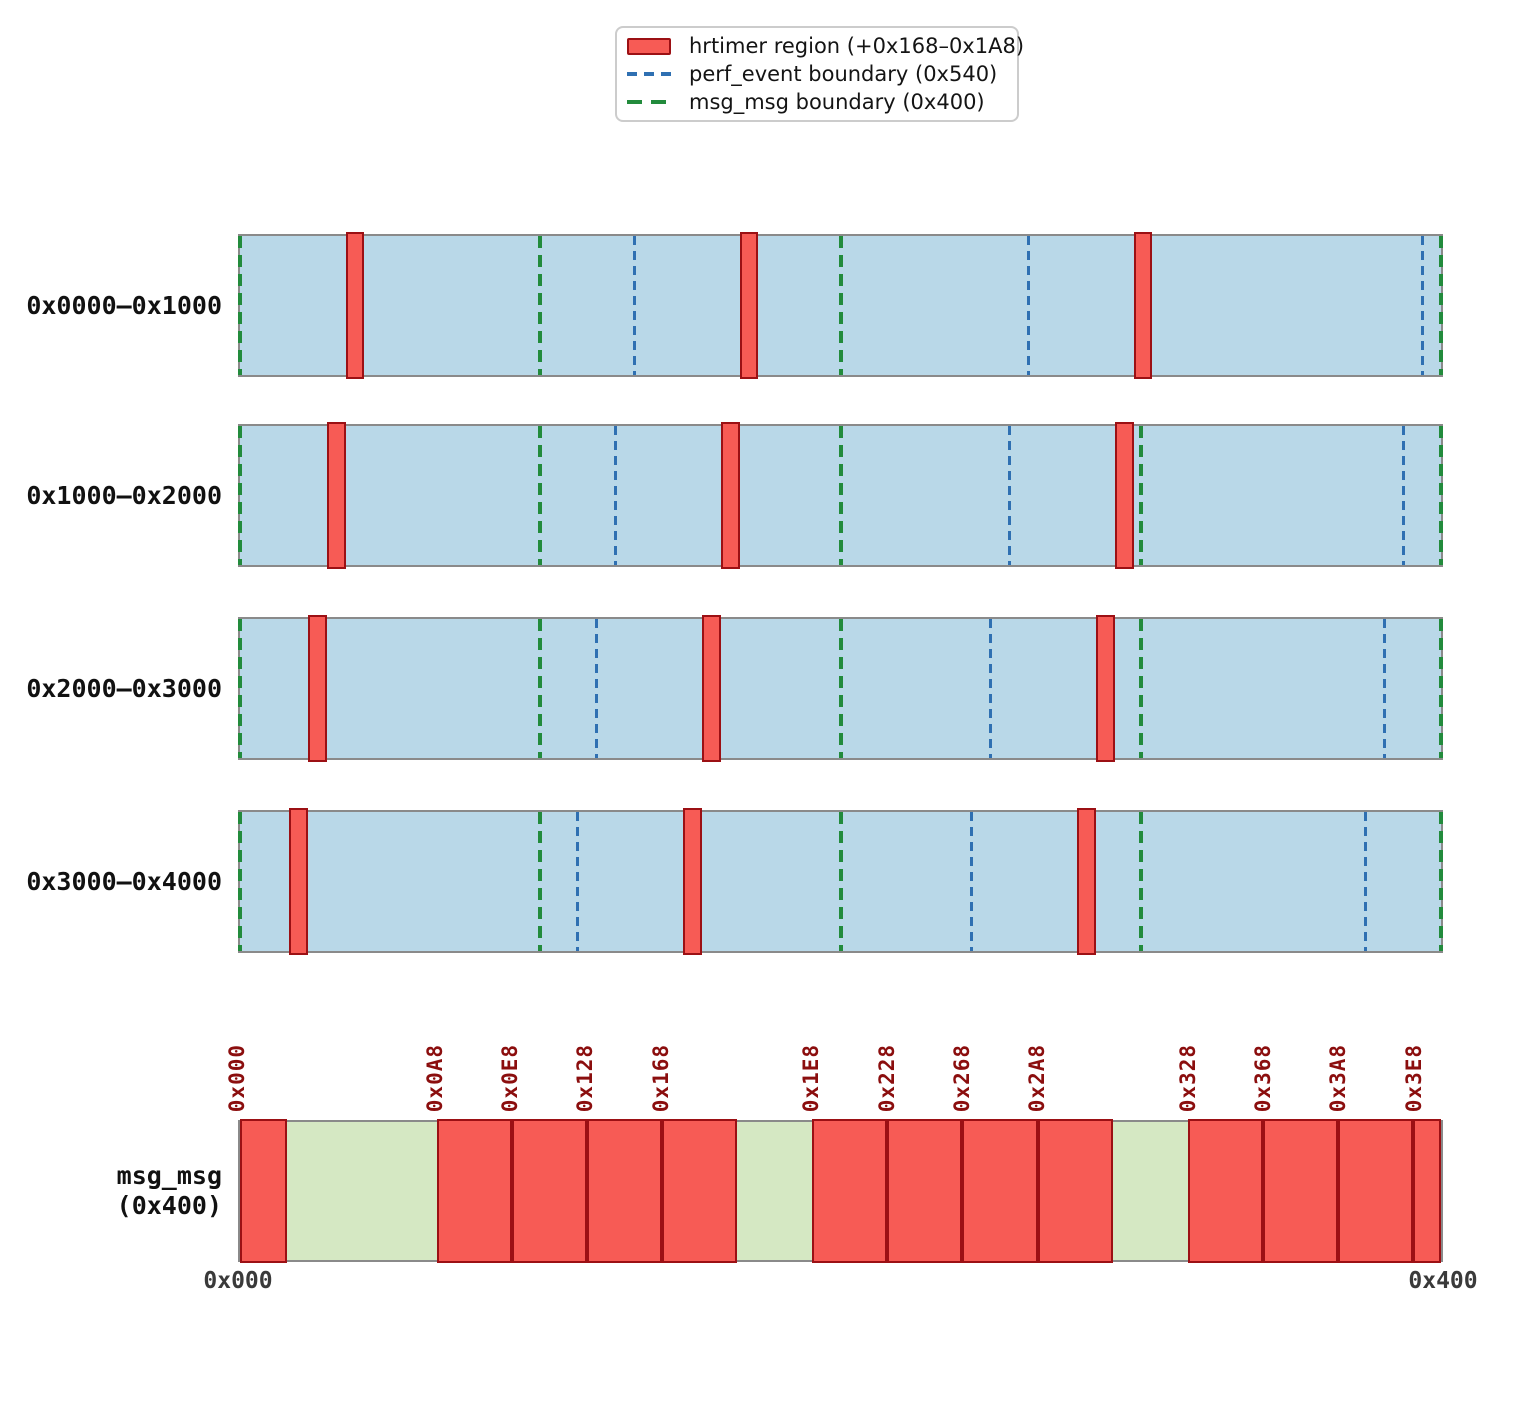  I want to click on perf-event-dashed-line-icon, so click(651, 74).